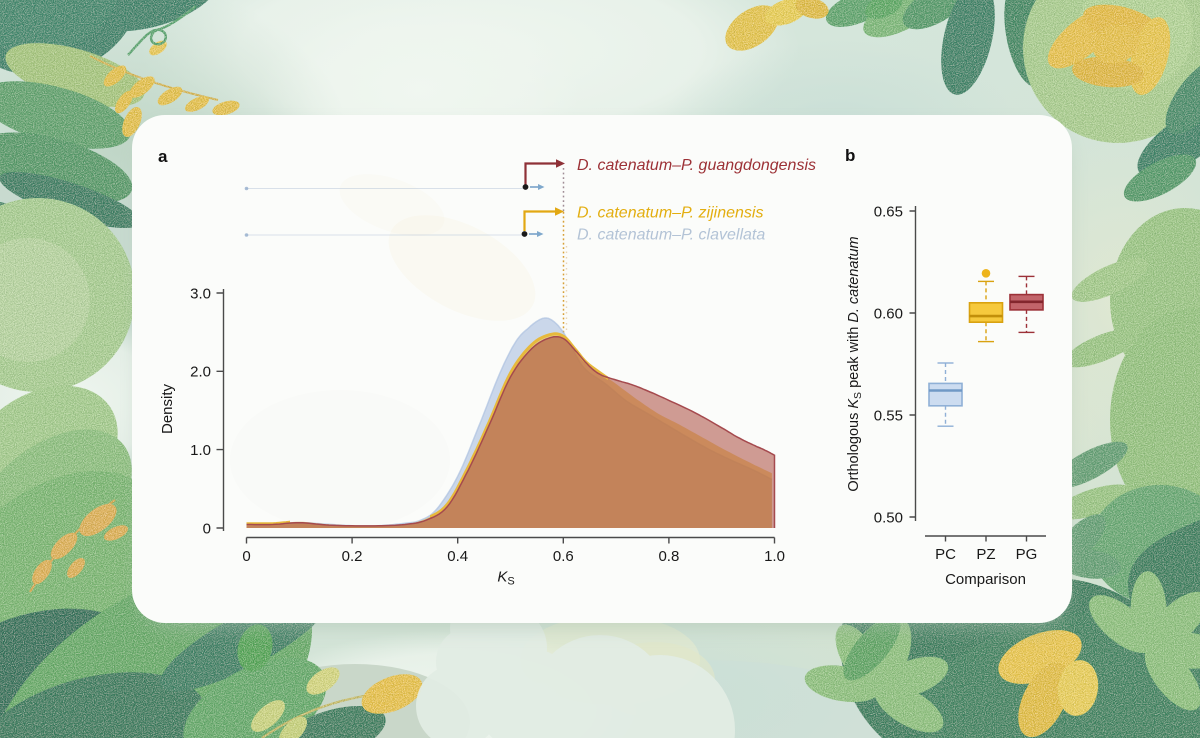  I want to click on svg-text: D. catenatum–P. zijinensis, so click(670, 213).